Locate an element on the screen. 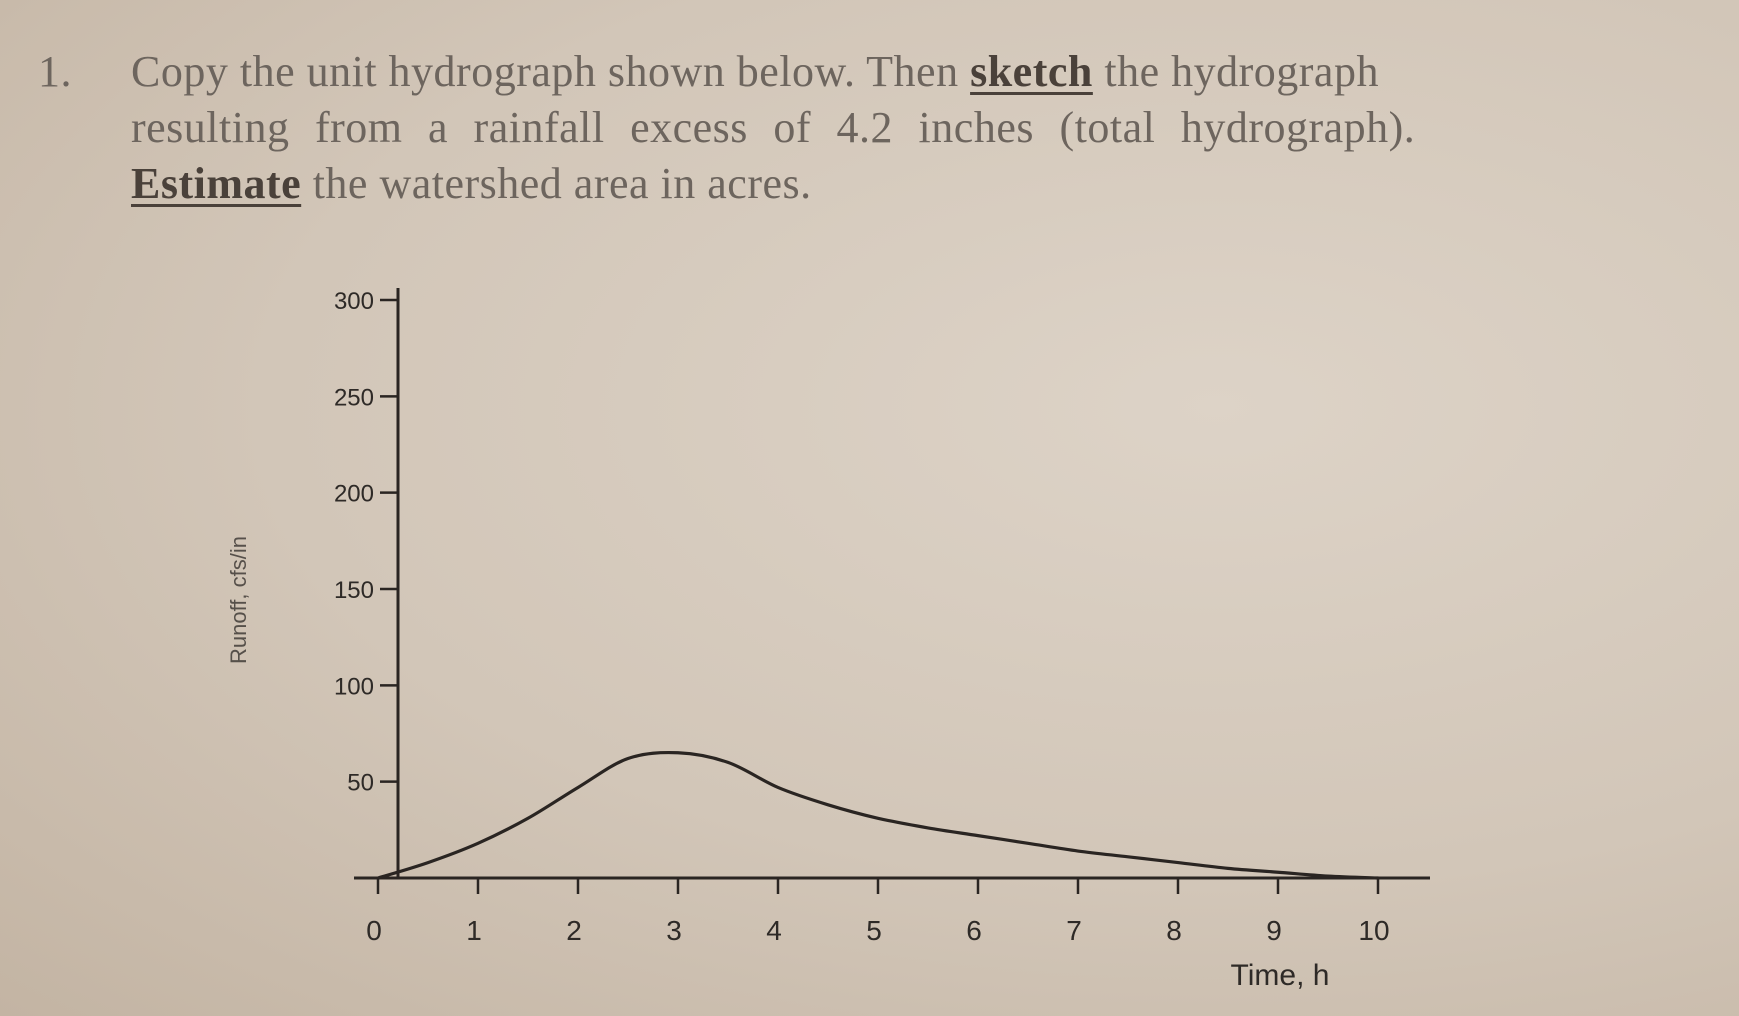 The image size is (1739, 1016). x-tick-label: 5 is located at coordinates (874, 930).